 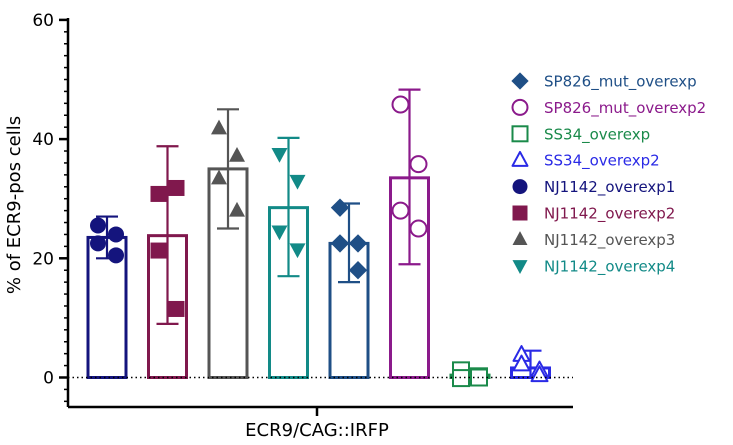 I want to click on legend-label: NJ1142_overexp3, so click(x=609, y=240).